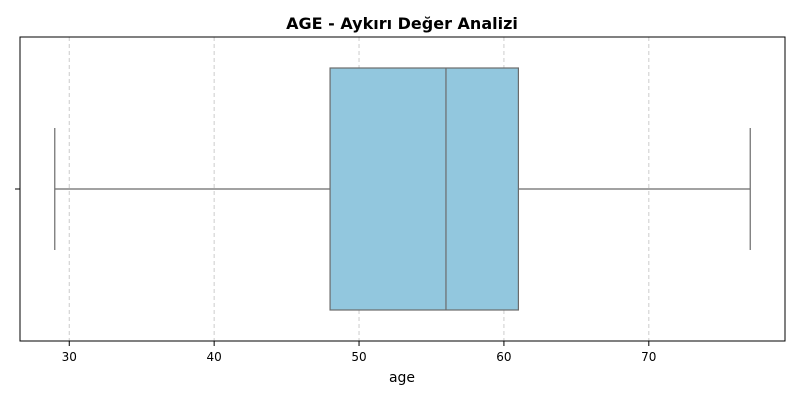 The width and height of the screenshot is (800, 400). Describe the element at coordinates (503, 357) in the screenshot. I see `x-tick-label: 60` at that location.